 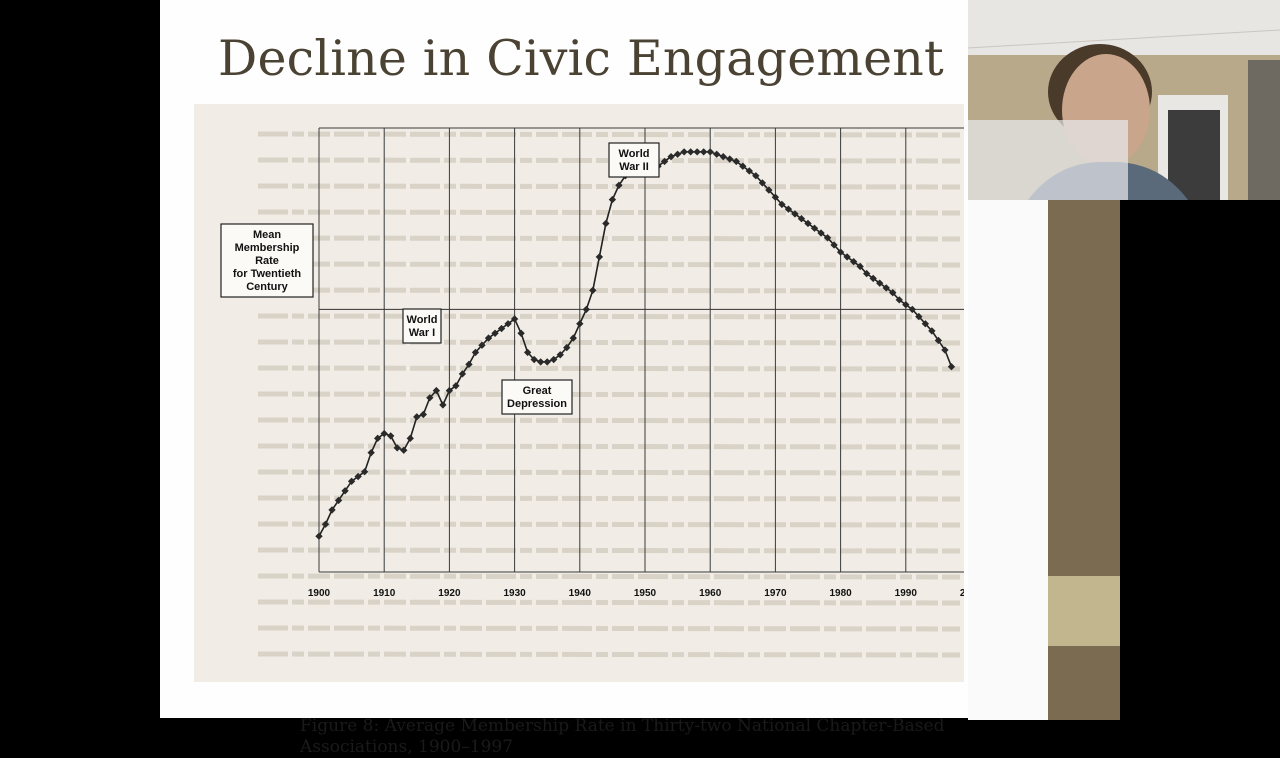 What do you see at coordinates (422, 326) in the screenshot?
I see `world-war-i-box-frame` at bounding box center [422, 326].